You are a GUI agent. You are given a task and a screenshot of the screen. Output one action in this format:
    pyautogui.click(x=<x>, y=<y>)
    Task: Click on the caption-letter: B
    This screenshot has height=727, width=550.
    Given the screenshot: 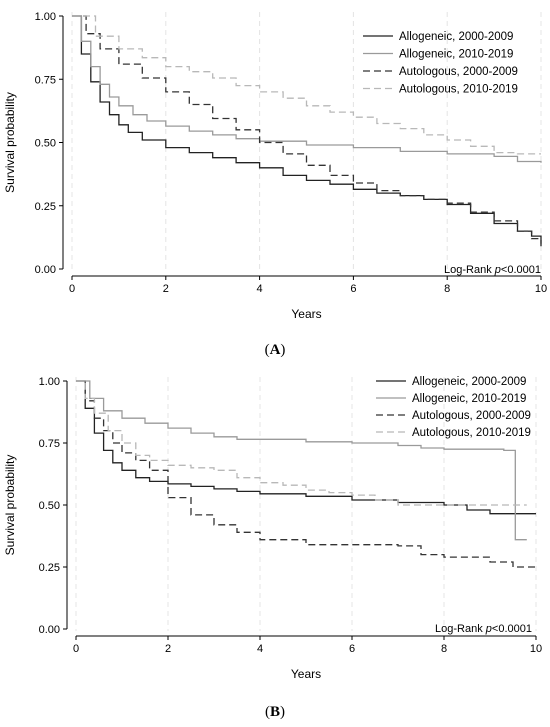 What is the action you would take?
    pyautogui.click(x=275, y=712)
    